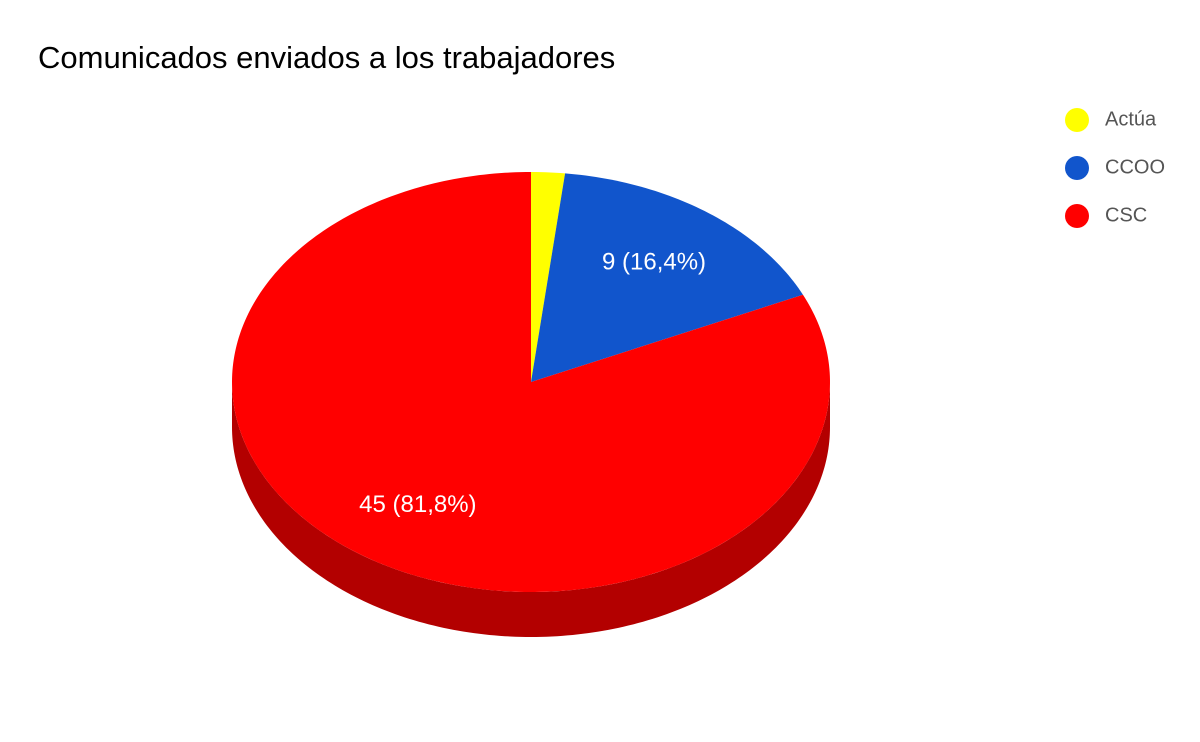  I want to click on legend-label: Actúa, so click(1131, 119).